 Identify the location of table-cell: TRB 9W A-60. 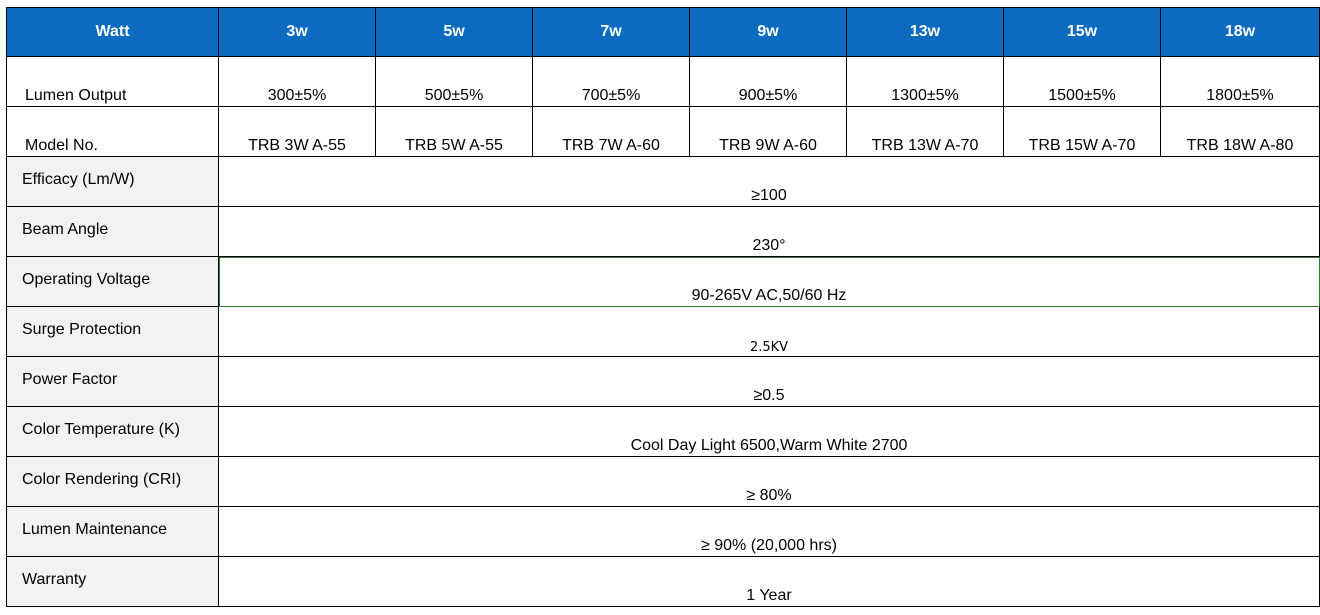
(768, 131).